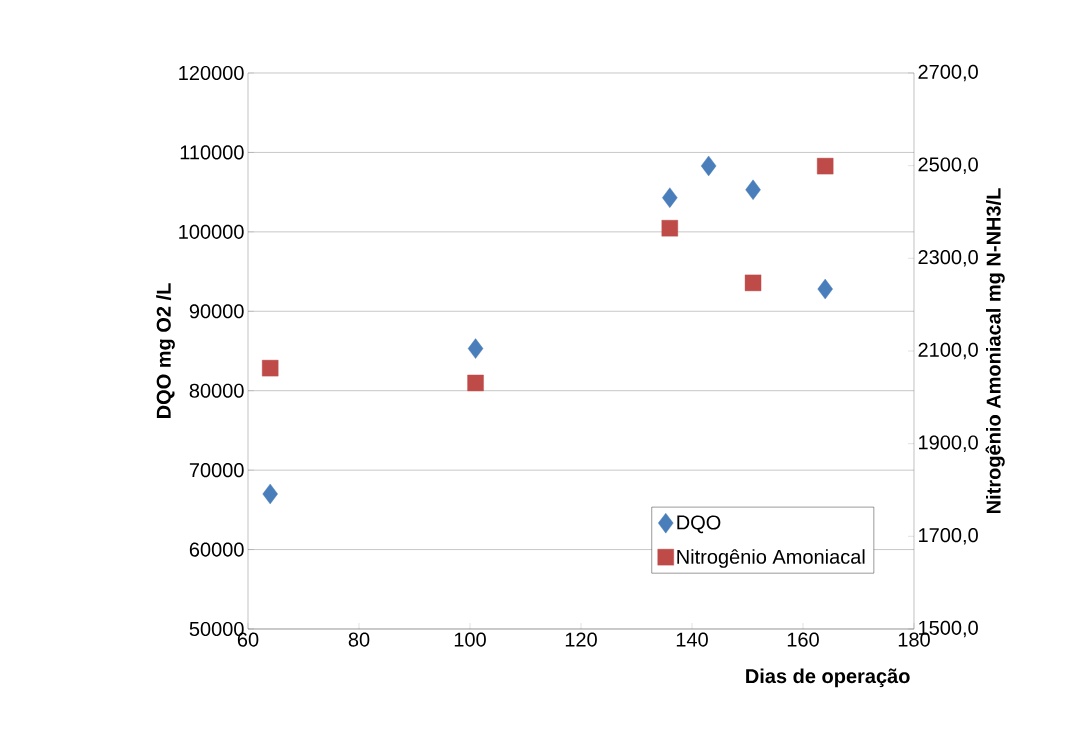 Image resolution: width=1085 pixels, height=733 pixels. Describe the element at coordinates (828, 678) in the screenshot. I see `x-axis-title: Dias de operação` at that location.